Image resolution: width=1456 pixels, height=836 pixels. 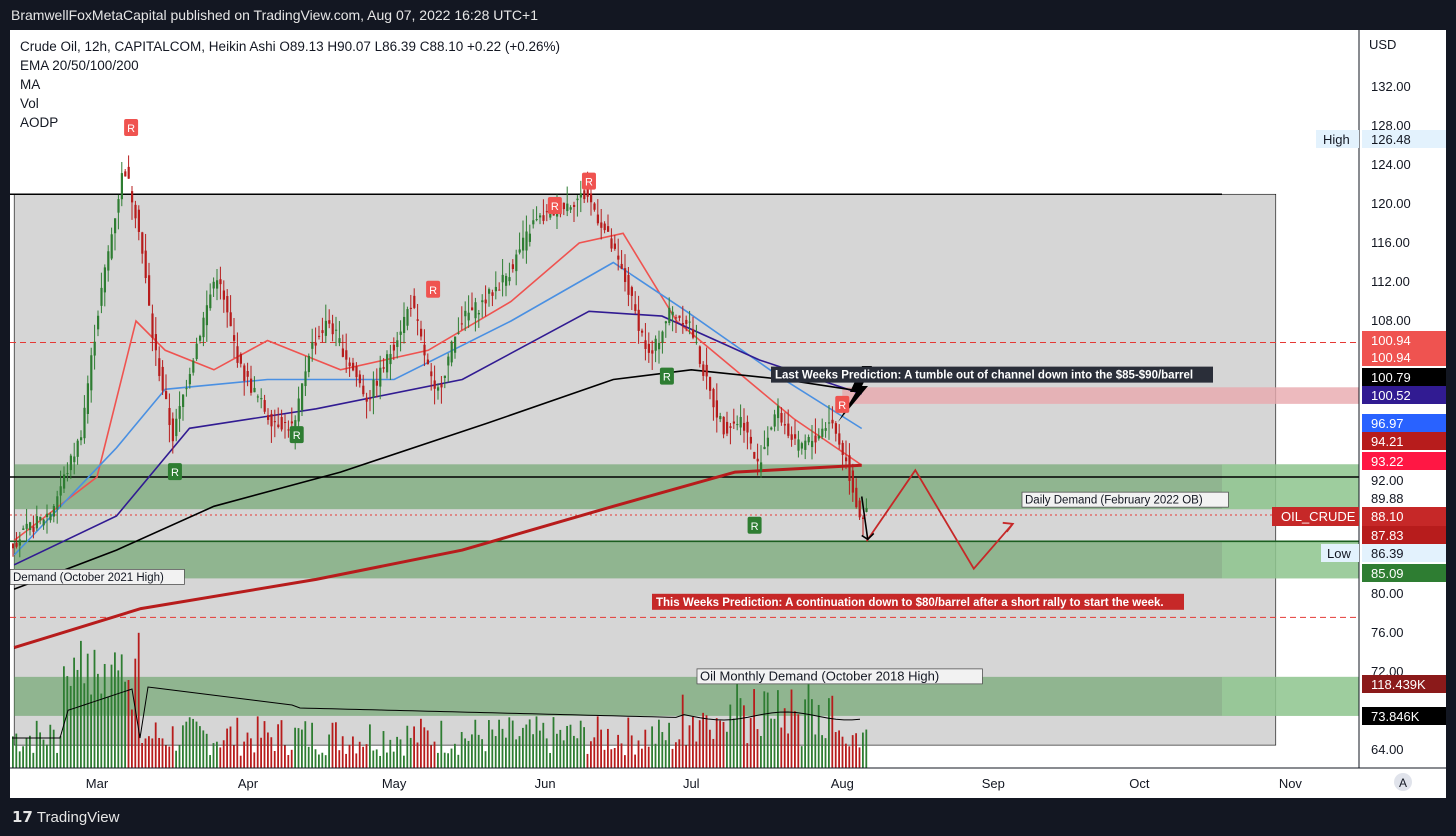 I want to click on reversal-marker-label: R, so click(x=175, y=473).